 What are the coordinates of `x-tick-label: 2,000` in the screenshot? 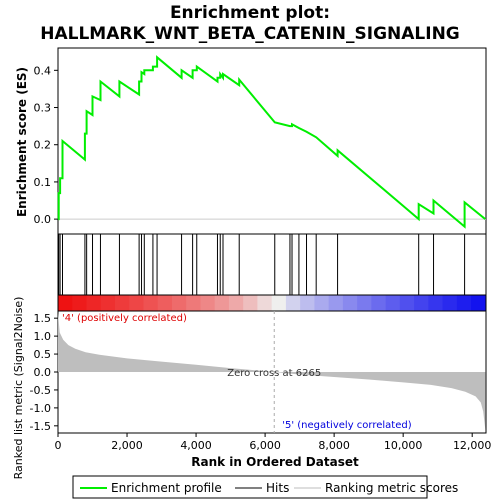 It's located at (127, 445).